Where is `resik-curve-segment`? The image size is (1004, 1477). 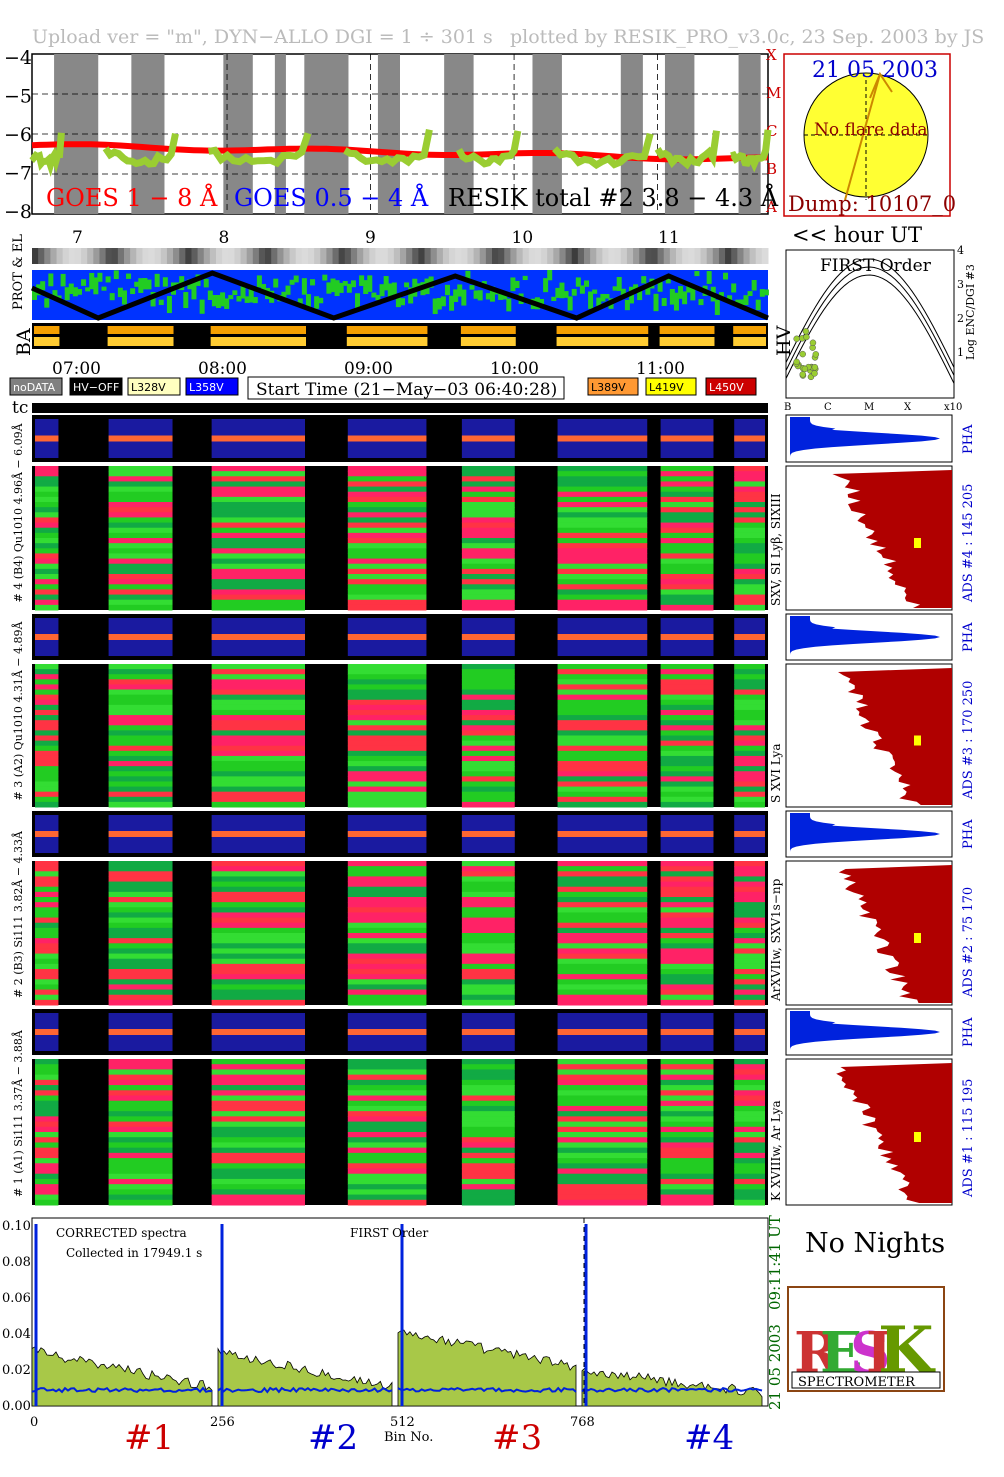 resik-curve-segment is located at coordinates (259, 150).